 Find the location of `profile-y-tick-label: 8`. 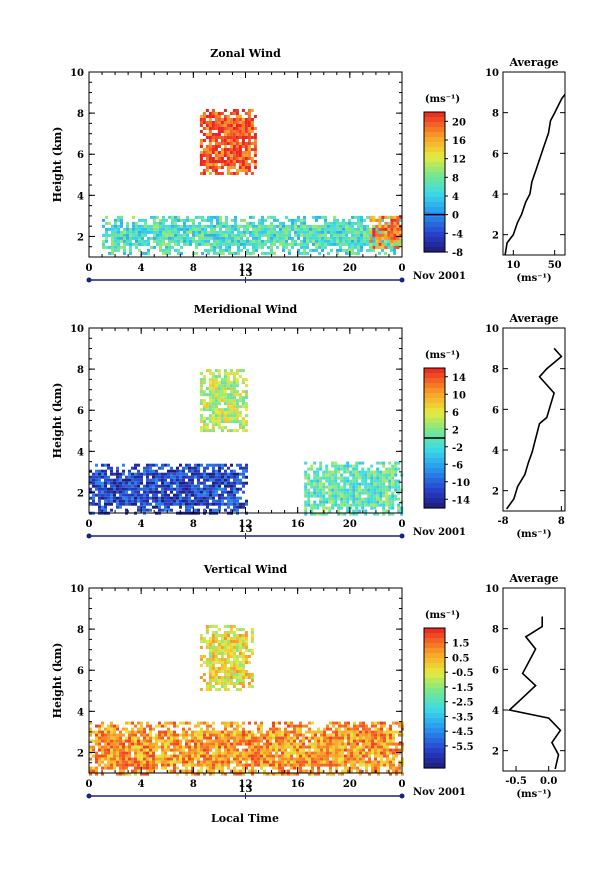

profile-y-tick-label: 8 is located at coordinates (495, 370).